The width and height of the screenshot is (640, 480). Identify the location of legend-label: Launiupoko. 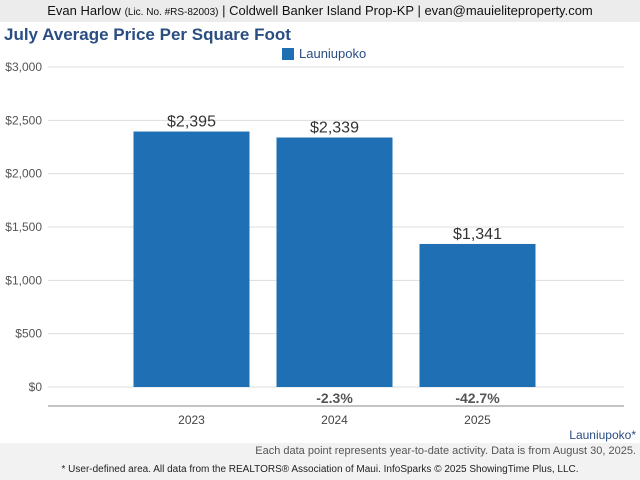
(333, 53).